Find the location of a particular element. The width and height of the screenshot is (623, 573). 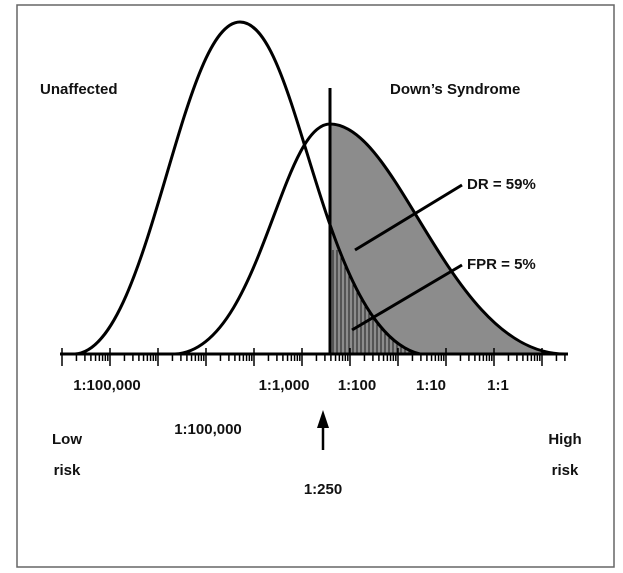

downs-label: Down’s Syndrome is located at coordinates (455, 89).